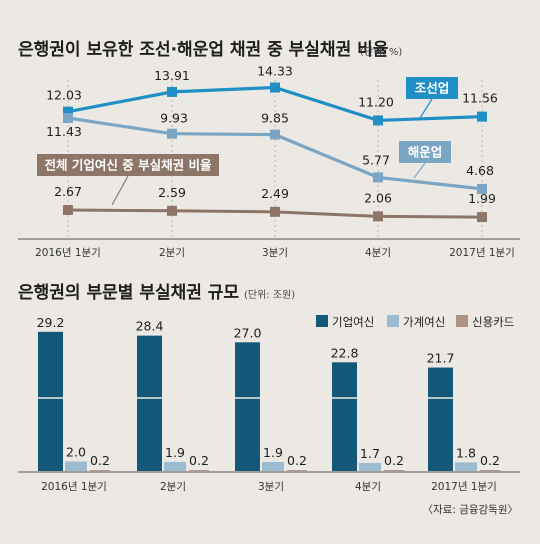 The width and height of the screenshot is (540, 544). Describe the element at coordinates (174, 118) in the screenshot. I see `data-label: 9.93` at that location.